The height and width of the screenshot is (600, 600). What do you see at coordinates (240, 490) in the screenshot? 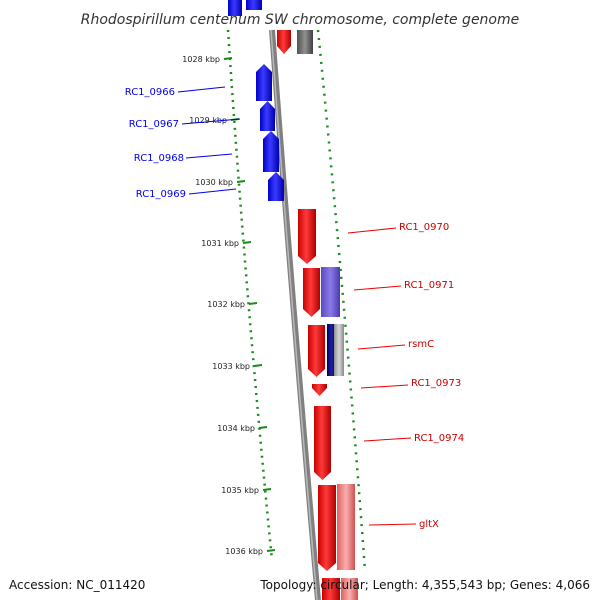
I see `tick-label: 1035 kbp` at bounding box center [240, 490].